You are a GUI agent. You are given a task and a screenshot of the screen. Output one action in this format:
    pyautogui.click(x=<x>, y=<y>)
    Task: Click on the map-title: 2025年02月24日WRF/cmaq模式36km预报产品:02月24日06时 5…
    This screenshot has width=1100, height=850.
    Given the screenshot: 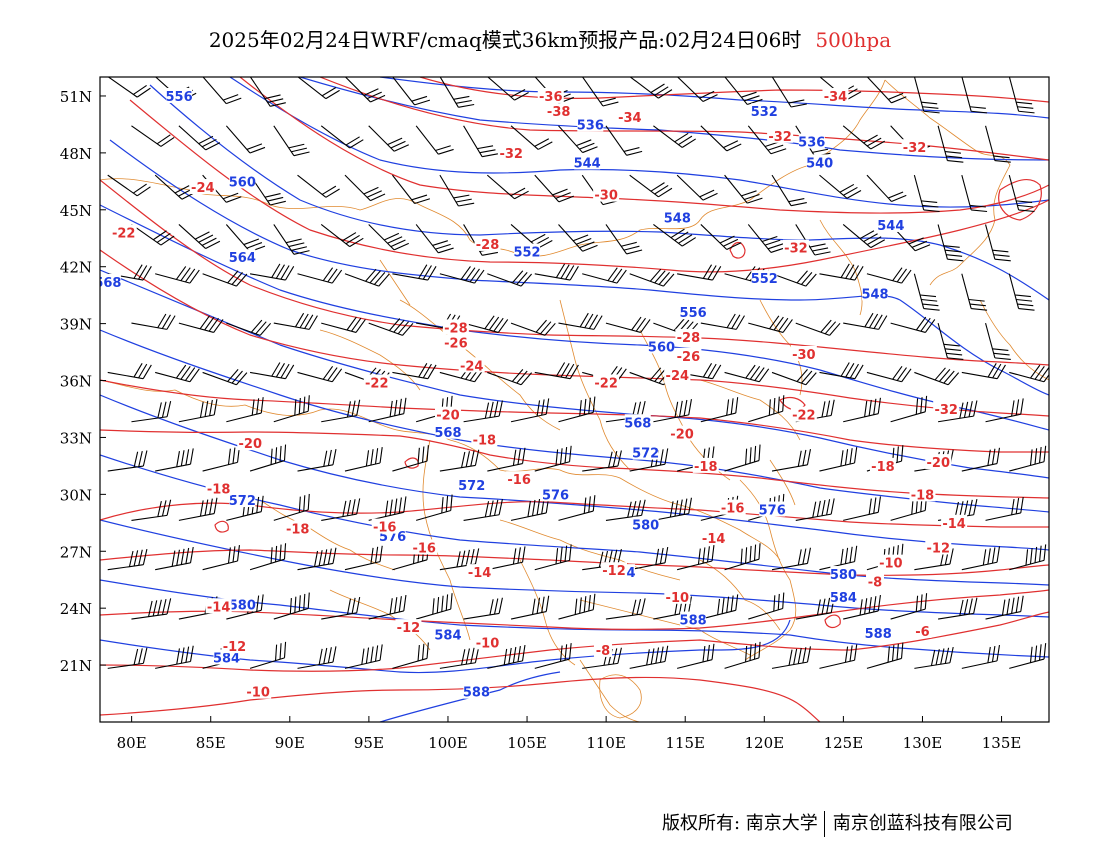 What is the action you would take?
    pyautogui.click(x=550, y=38)
    